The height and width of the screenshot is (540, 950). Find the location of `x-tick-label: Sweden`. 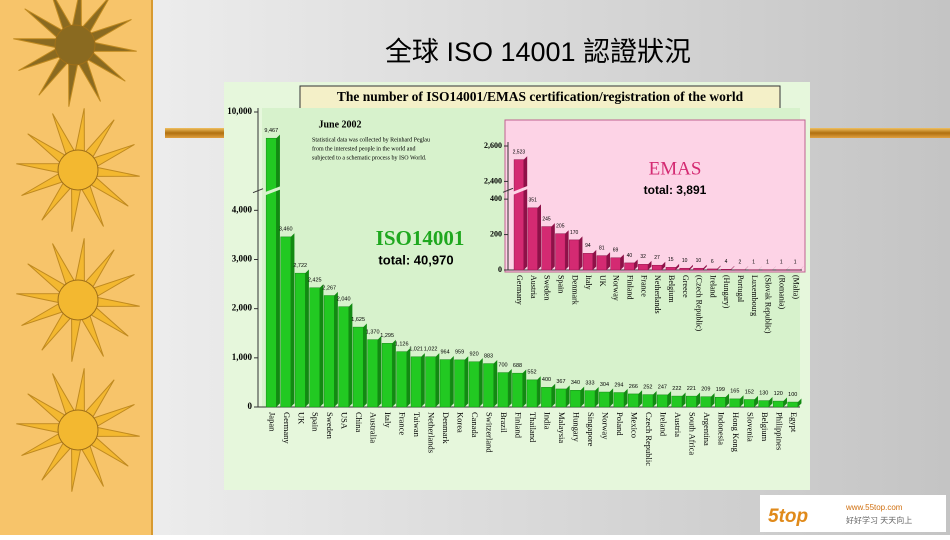

x-tick-label: Sweden is located at coordinates (330, 426).